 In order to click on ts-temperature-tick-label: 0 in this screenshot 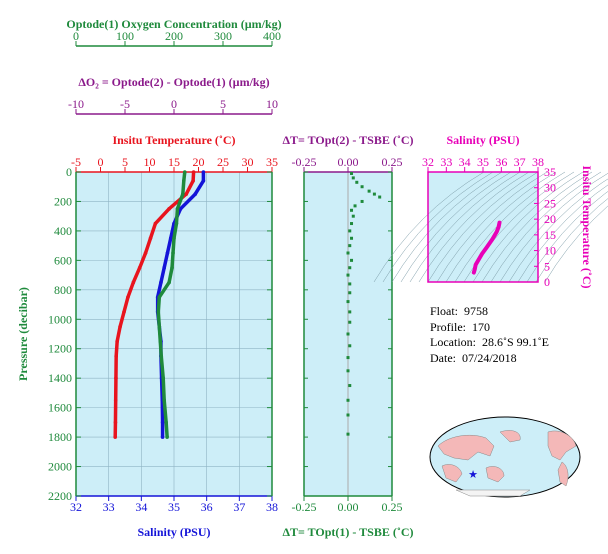, I will do `click(547, 282)`.